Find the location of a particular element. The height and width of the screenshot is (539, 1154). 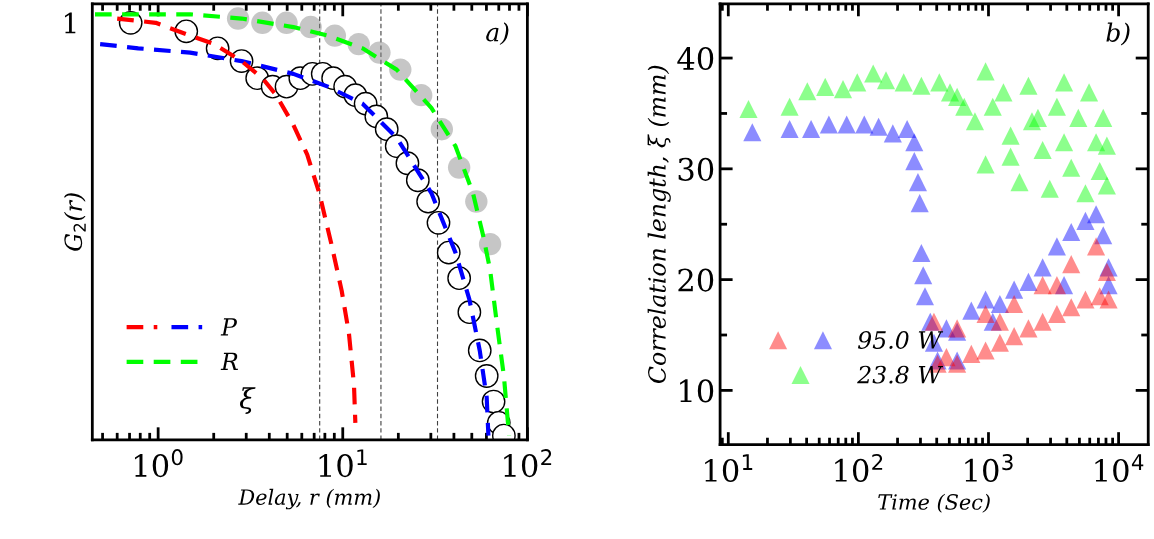

y-tick-label: 40 is located at coordinates (695, 58).